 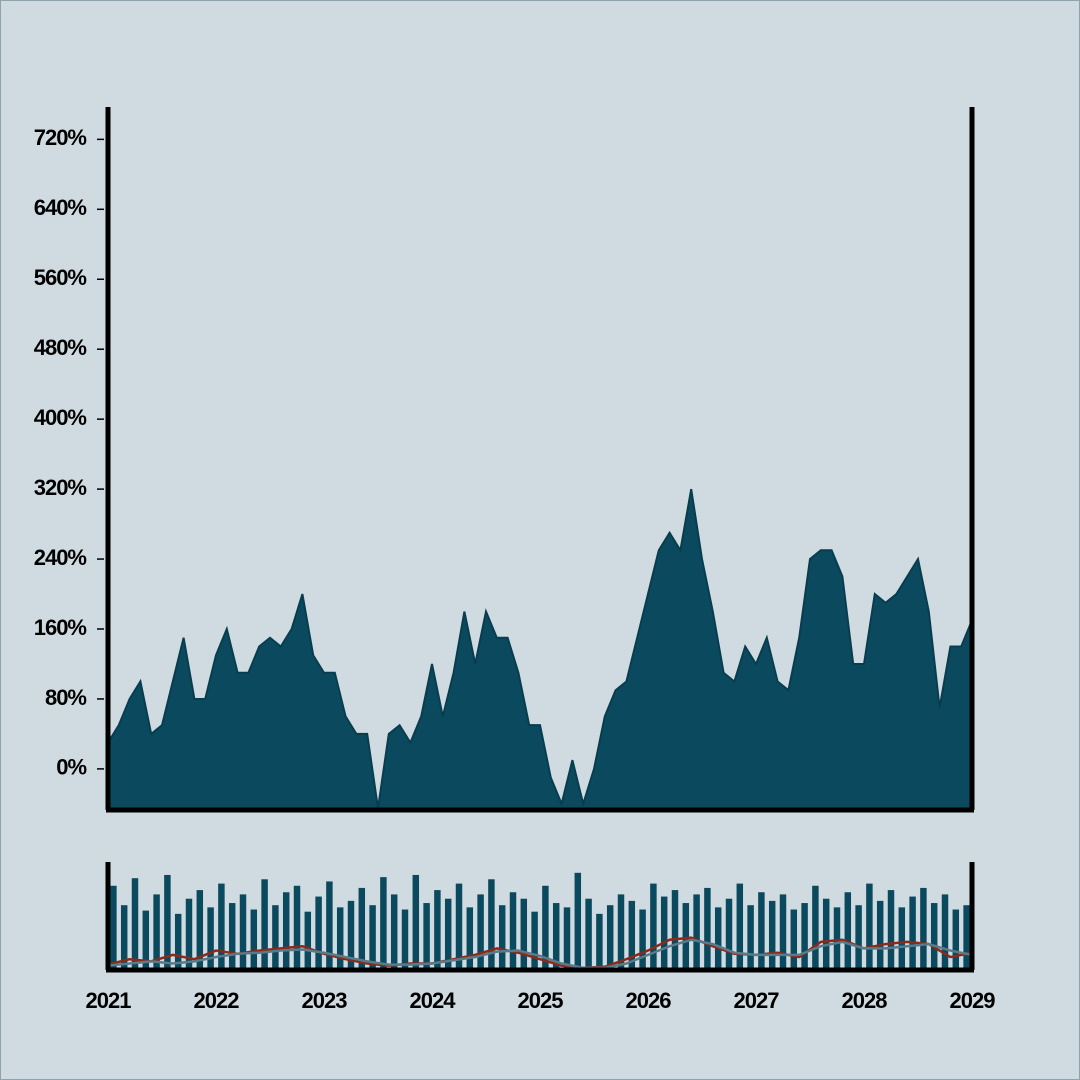 I want to click on y-tick-label: 480%, so click(x=60, y=347).